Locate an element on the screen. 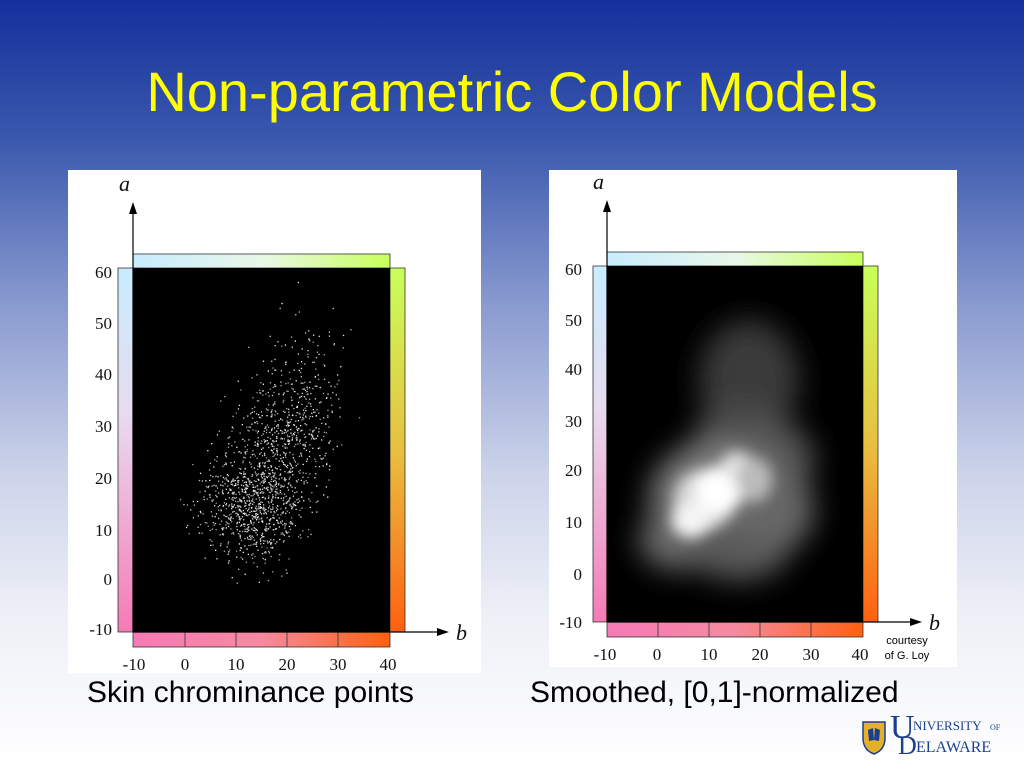 The width and height of the screenshot is (1024, 768). x-tick-label: 0 is located at coordinates (657, 654).